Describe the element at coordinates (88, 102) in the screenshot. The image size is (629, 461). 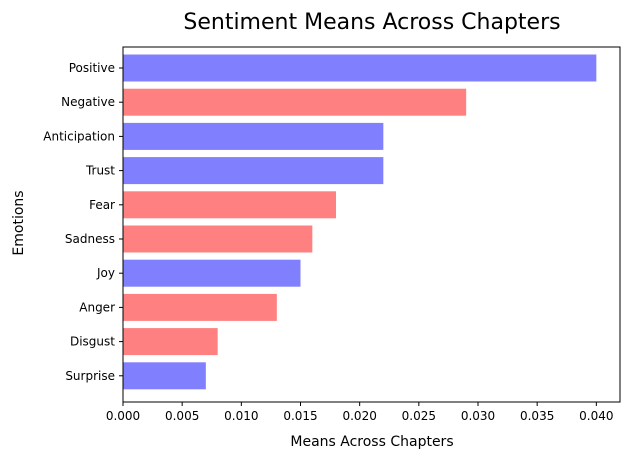
I see `y-tick-label-negative: Negative` at that location.